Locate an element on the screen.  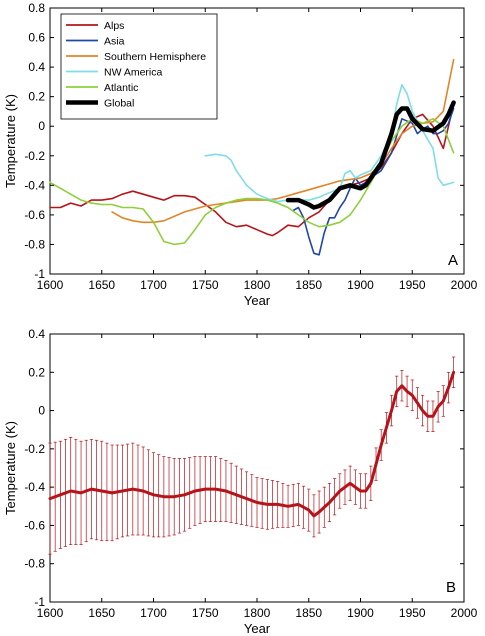
series-line-nwamerica is located at coordinates (329, 143).